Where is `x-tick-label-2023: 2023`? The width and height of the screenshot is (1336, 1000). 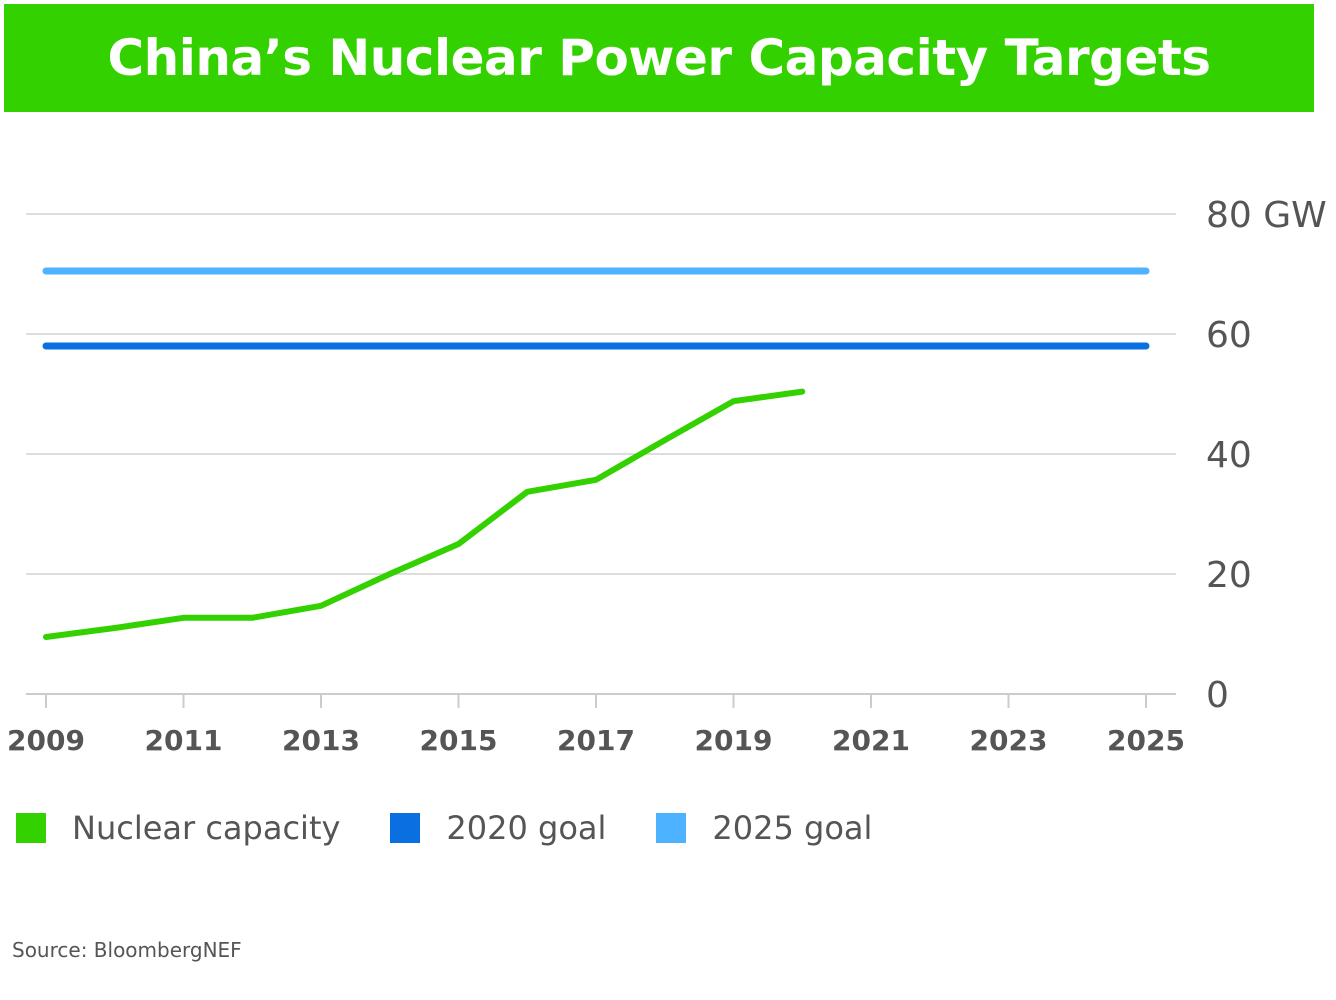 x-tick-label-2023: 2023 is located at coordinates (1009, 740).